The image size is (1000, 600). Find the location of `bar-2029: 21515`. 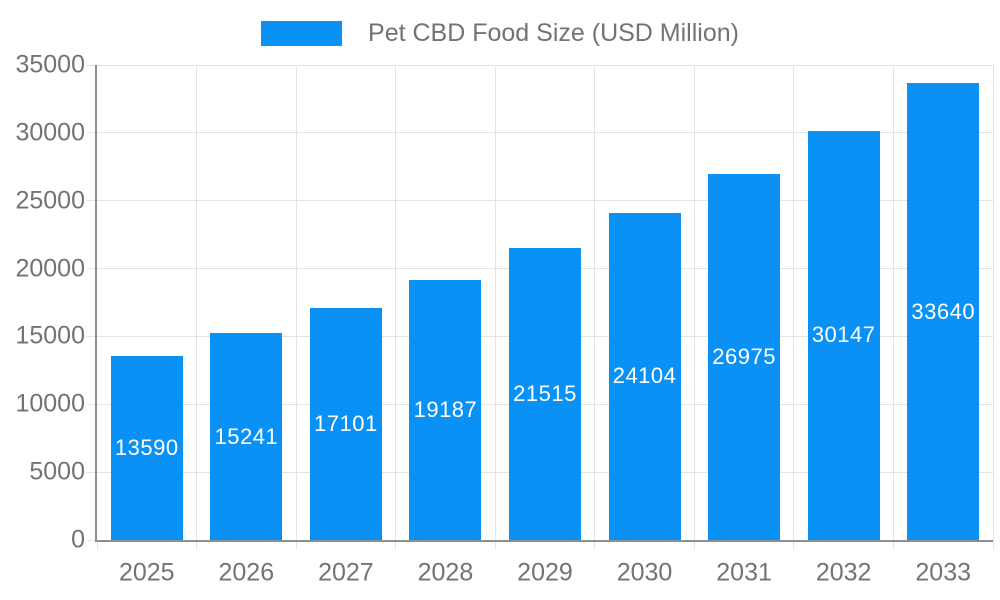

bar-2029: 21515 is located at coordinates (545, 394).